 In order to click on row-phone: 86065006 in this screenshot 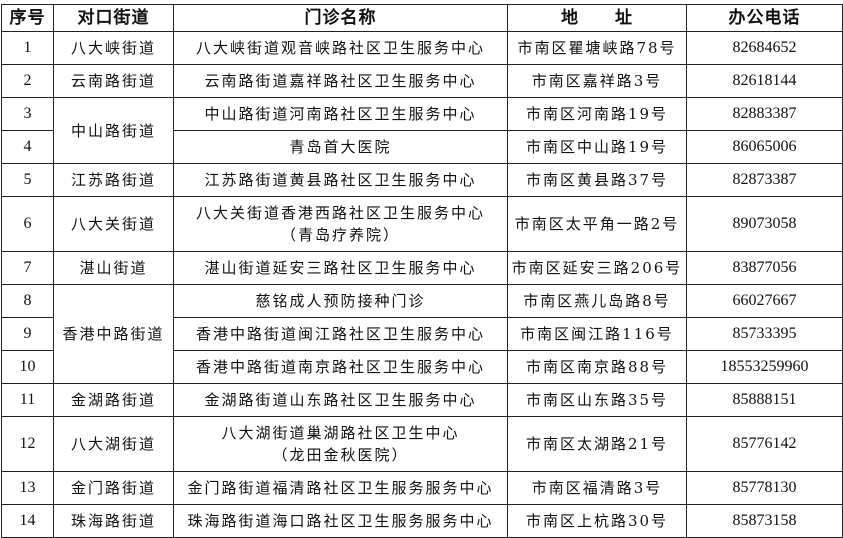, I will do `click(764, 147)`.